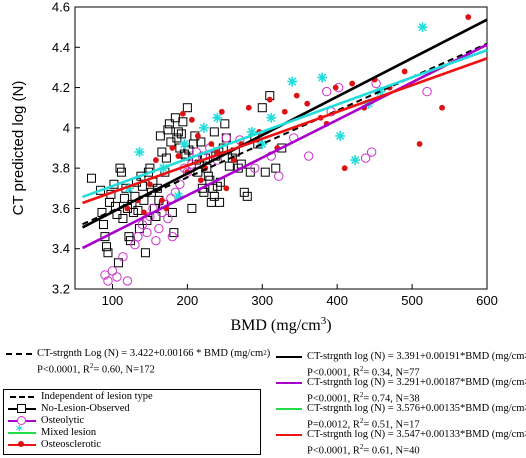  What do you see at coordinates (91, 366) in the screenshot?
I see `equation-all-r2-sup: 2` at bounding box center [91, 366].